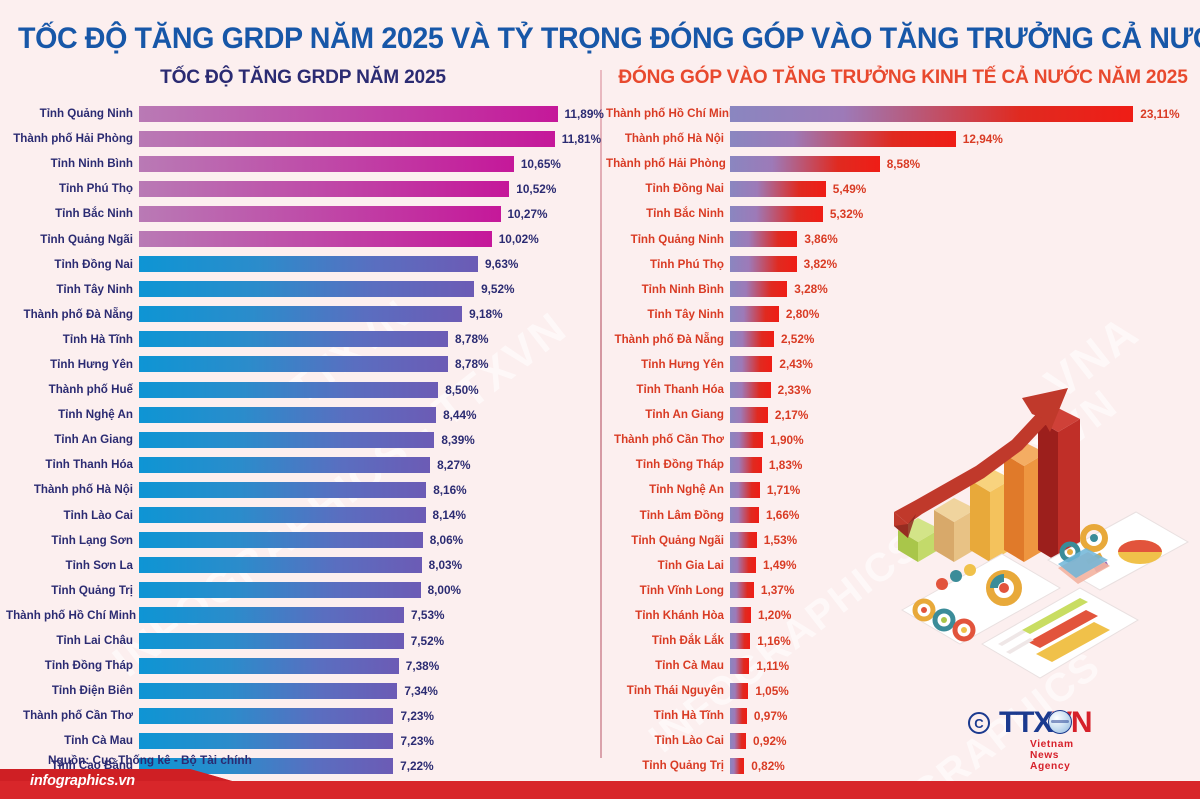  I want to click on bar-row: Thành phố Huế 8,50%, so click(303, 389).